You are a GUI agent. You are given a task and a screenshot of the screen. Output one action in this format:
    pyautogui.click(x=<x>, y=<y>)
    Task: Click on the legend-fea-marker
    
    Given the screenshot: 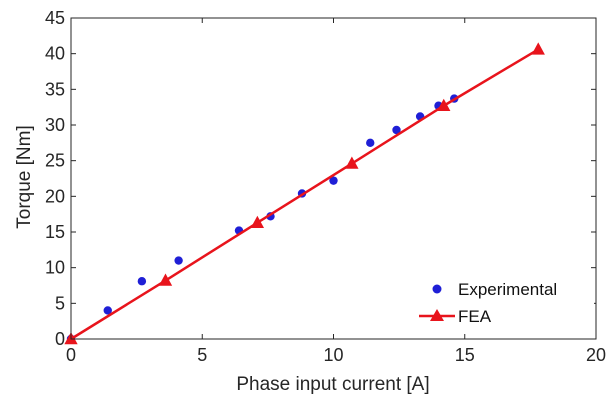 What is the action you would take?
    pyautogui.click(x=437, y=315)
    